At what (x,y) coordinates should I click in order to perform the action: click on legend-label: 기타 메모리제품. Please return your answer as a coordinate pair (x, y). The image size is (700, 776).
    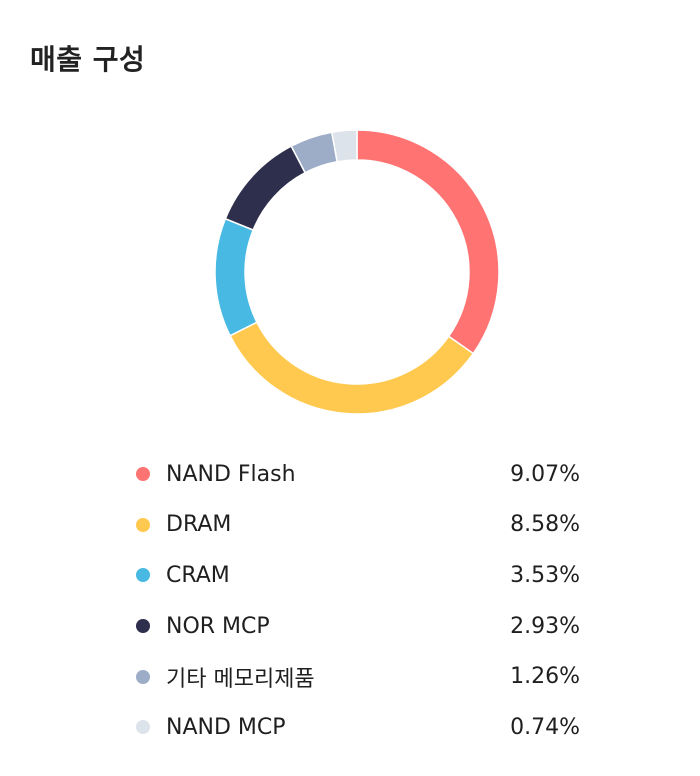
    Looking at the image, I should click on (240, 679).